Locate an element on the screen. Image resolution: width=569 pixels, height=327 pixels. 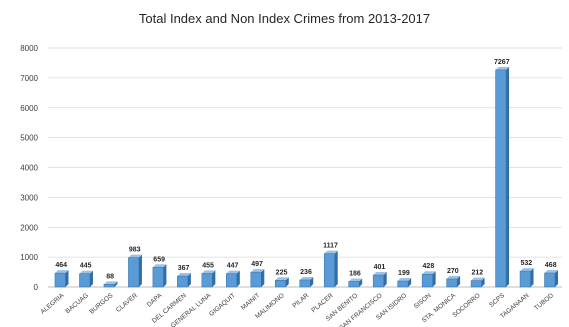
x-tick-label: BACUAG is located at coordinates (77, 303).